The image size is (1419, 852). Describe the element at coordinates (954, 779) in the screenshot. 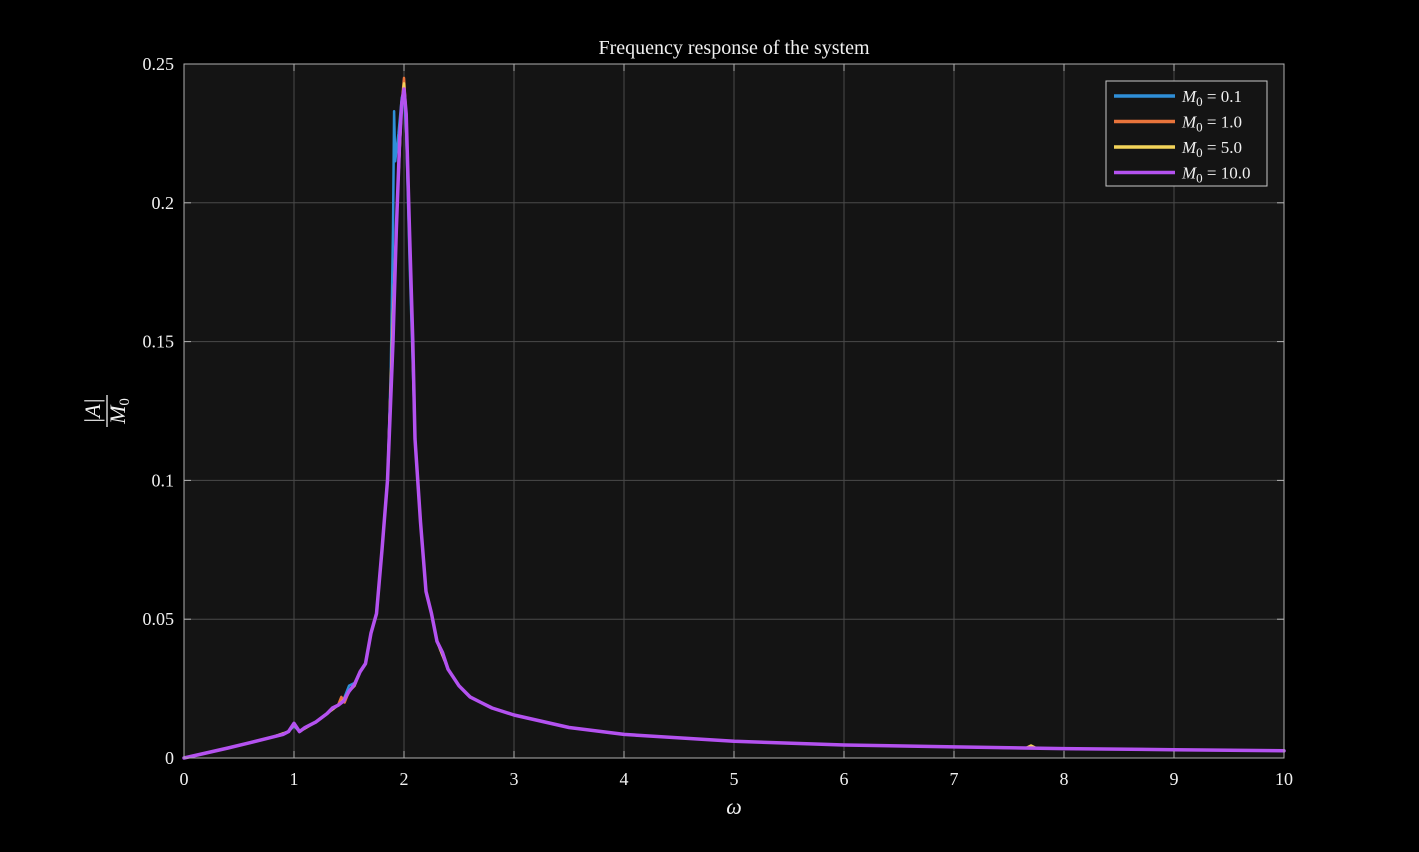

I see `x-tick-label: 7` at that location.